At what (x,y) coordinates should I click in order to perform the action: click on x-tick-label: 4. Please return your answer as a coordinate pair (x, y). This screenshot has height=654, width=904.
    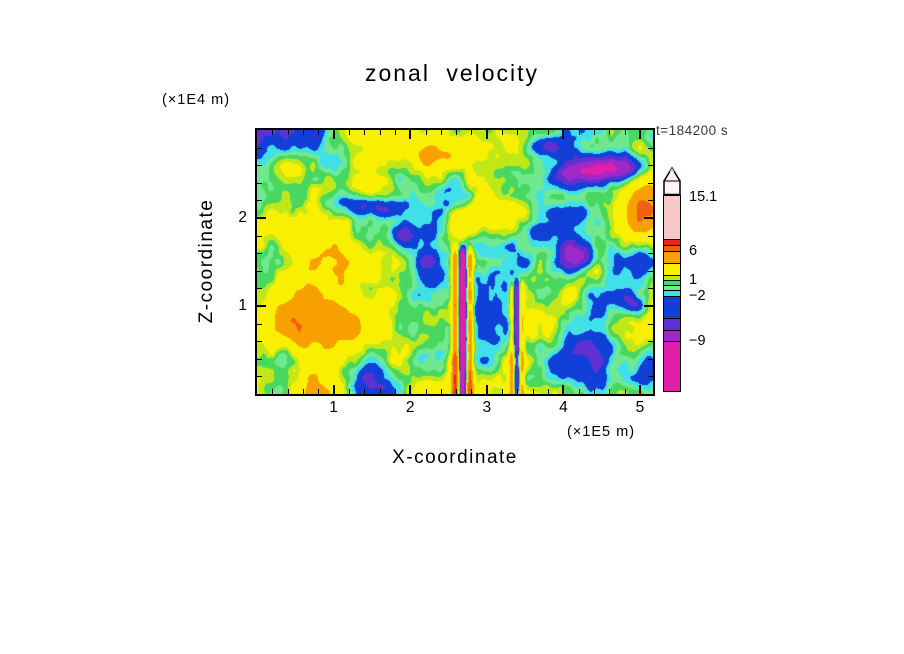
    Looking at the image, I should click on (563, 407).